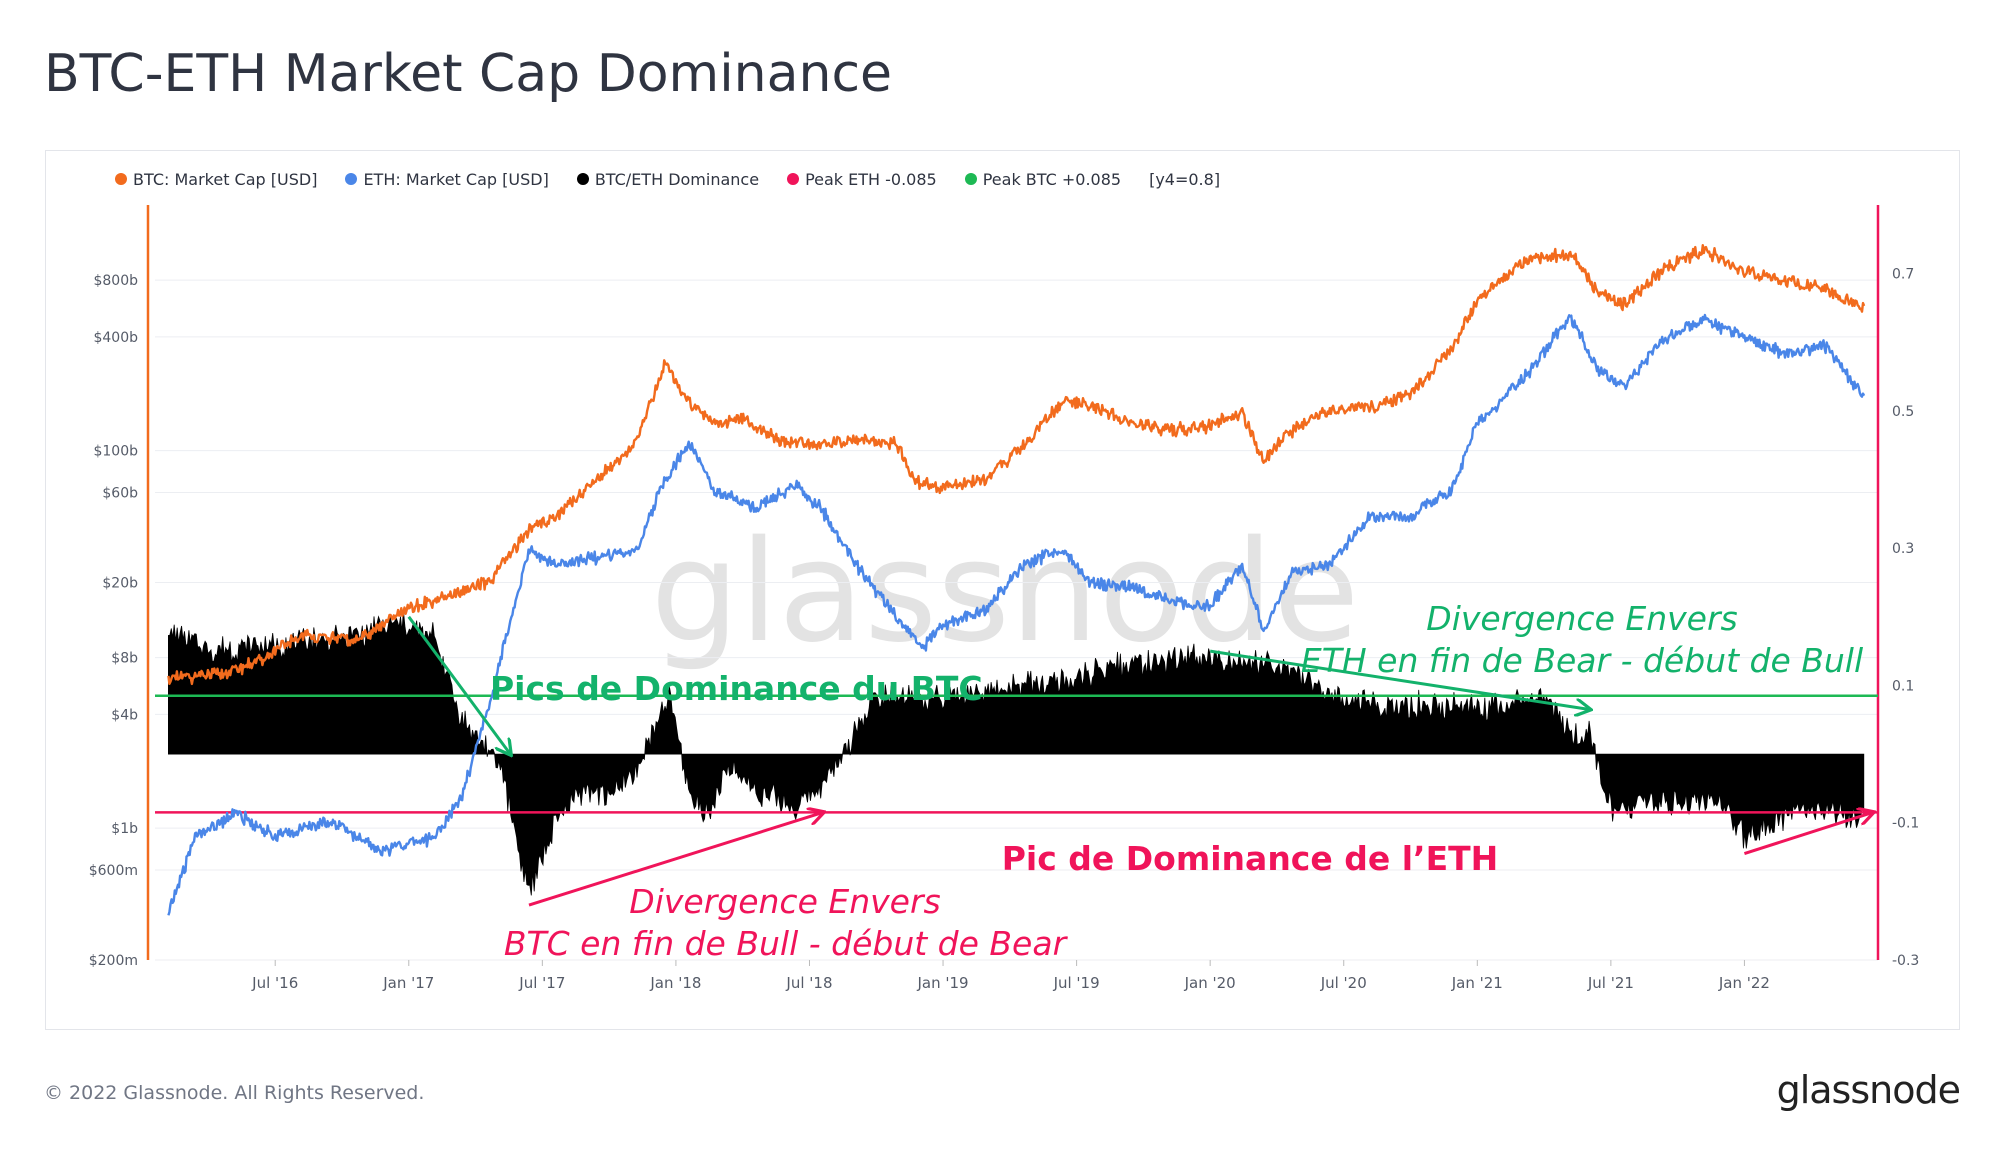 Image resolution: width=2000 pixels, height=1152 pixels. Describe the element at coordinates (677, 179) in the screenshot. I see `legend-label: BTC/ETH Dominance` at that location.